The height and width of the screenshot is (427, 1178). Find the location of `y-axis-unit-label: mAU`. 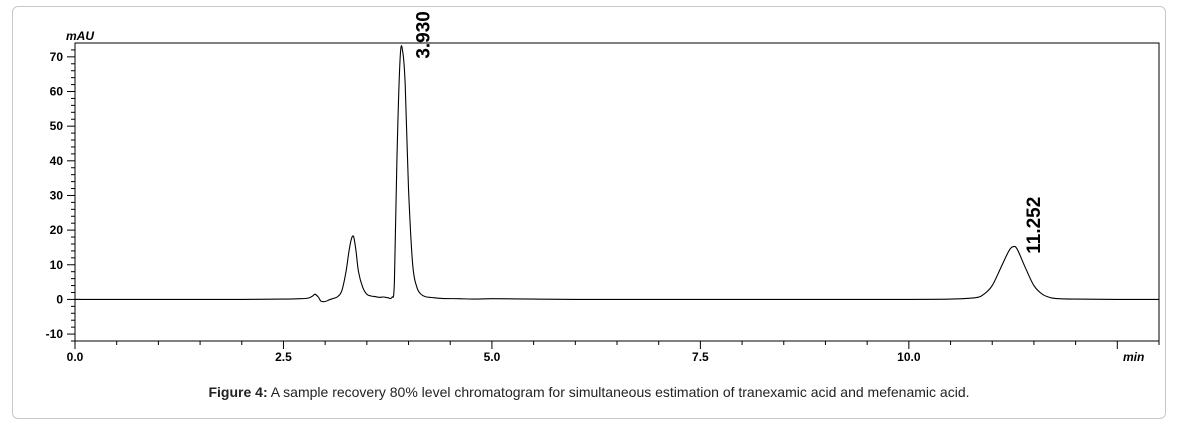

y-axis-unit-label: mAU is located at coordinates (80, 36).